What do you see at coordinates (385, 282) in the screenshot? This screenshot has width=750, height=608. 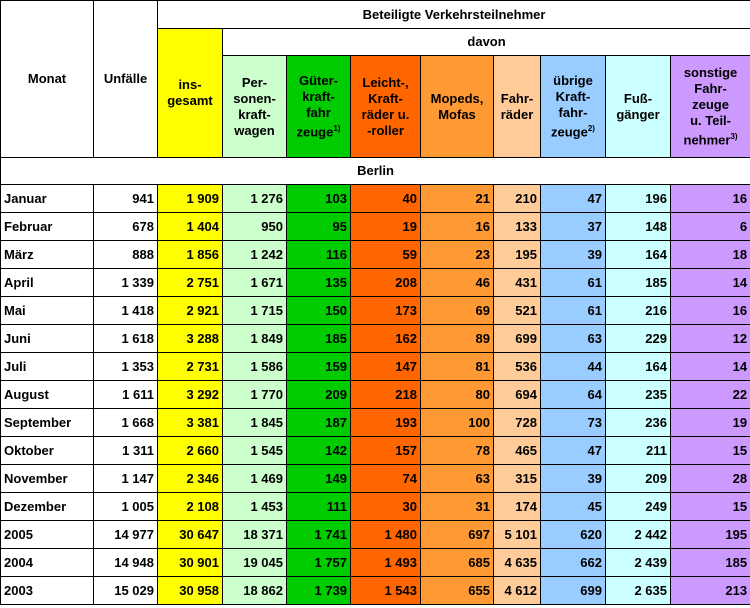 I see `data-cell: 208` at bounding box center [385, 282].